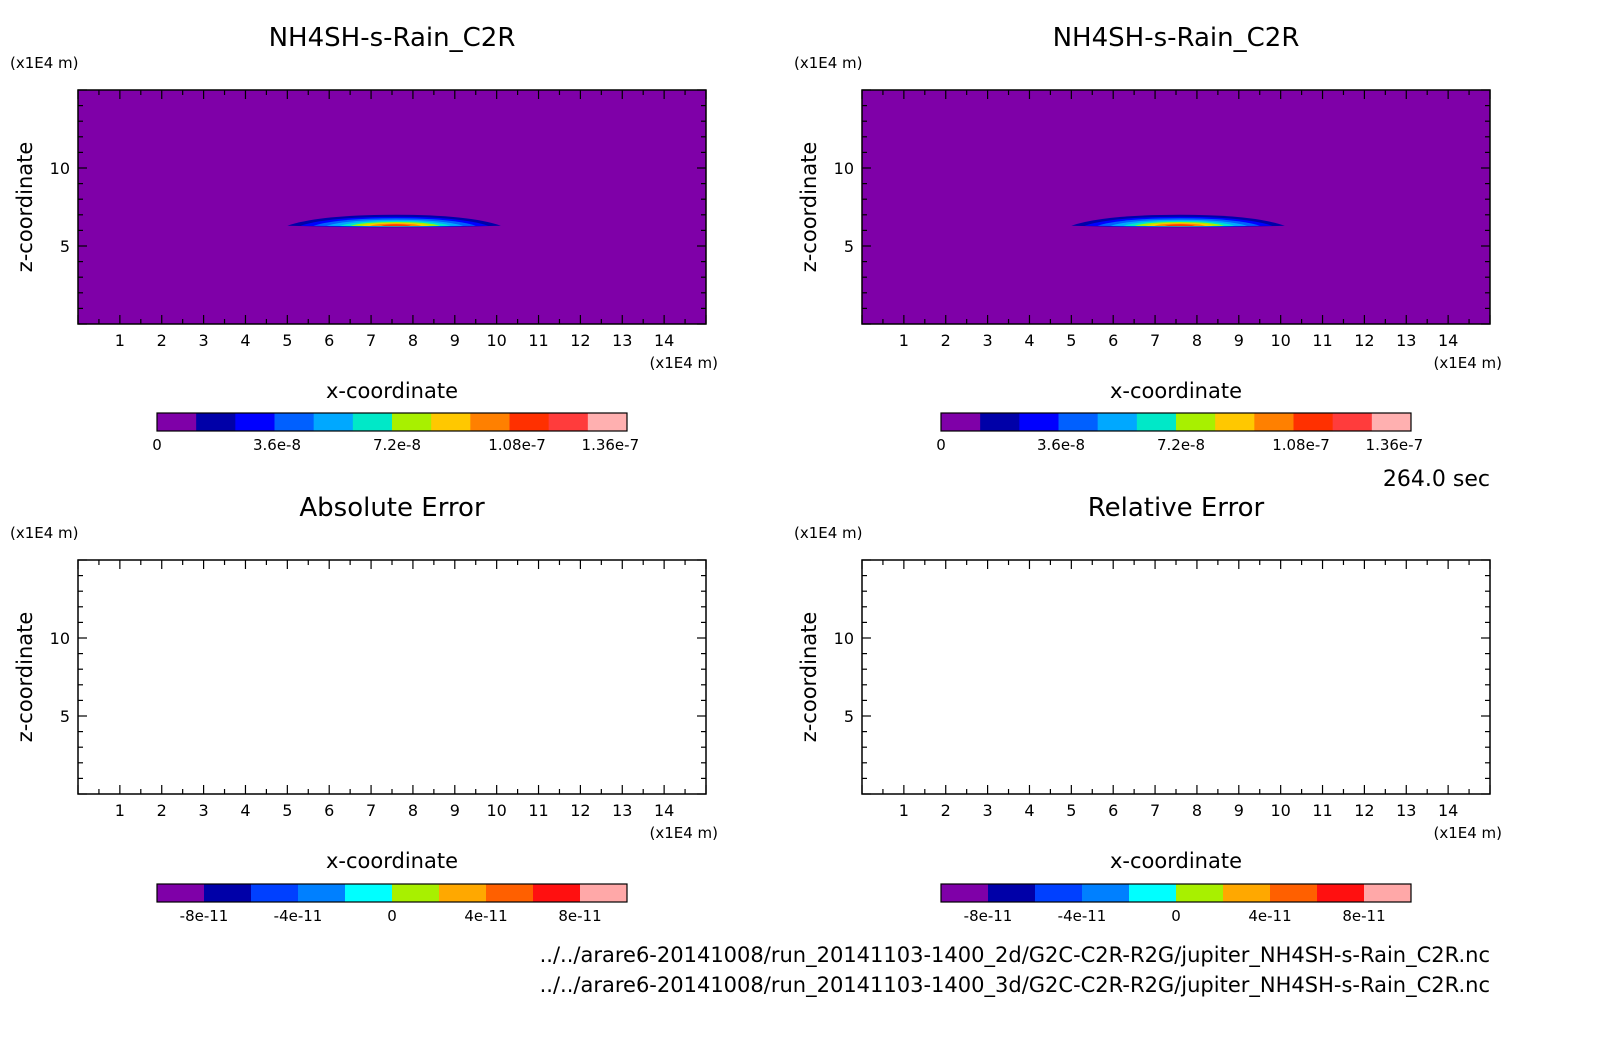 The width and height of the screenshot is (1604, 1054). I want to click on time-label: 264.0 sec, so click(1436, 479).